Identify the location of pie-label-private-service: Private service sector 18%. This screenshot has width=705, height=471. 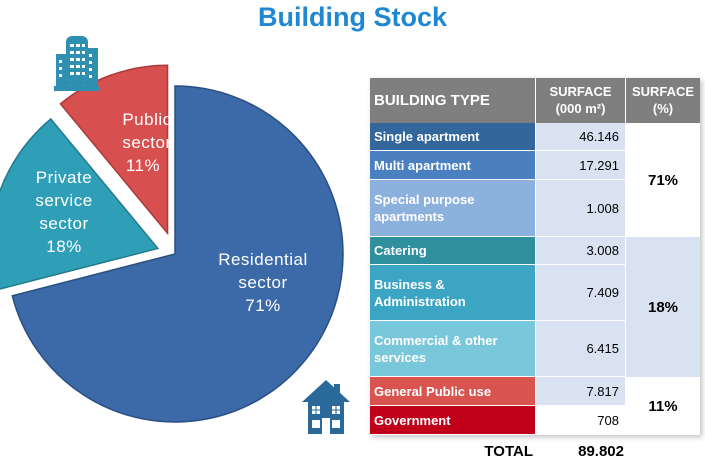
(64, 212).